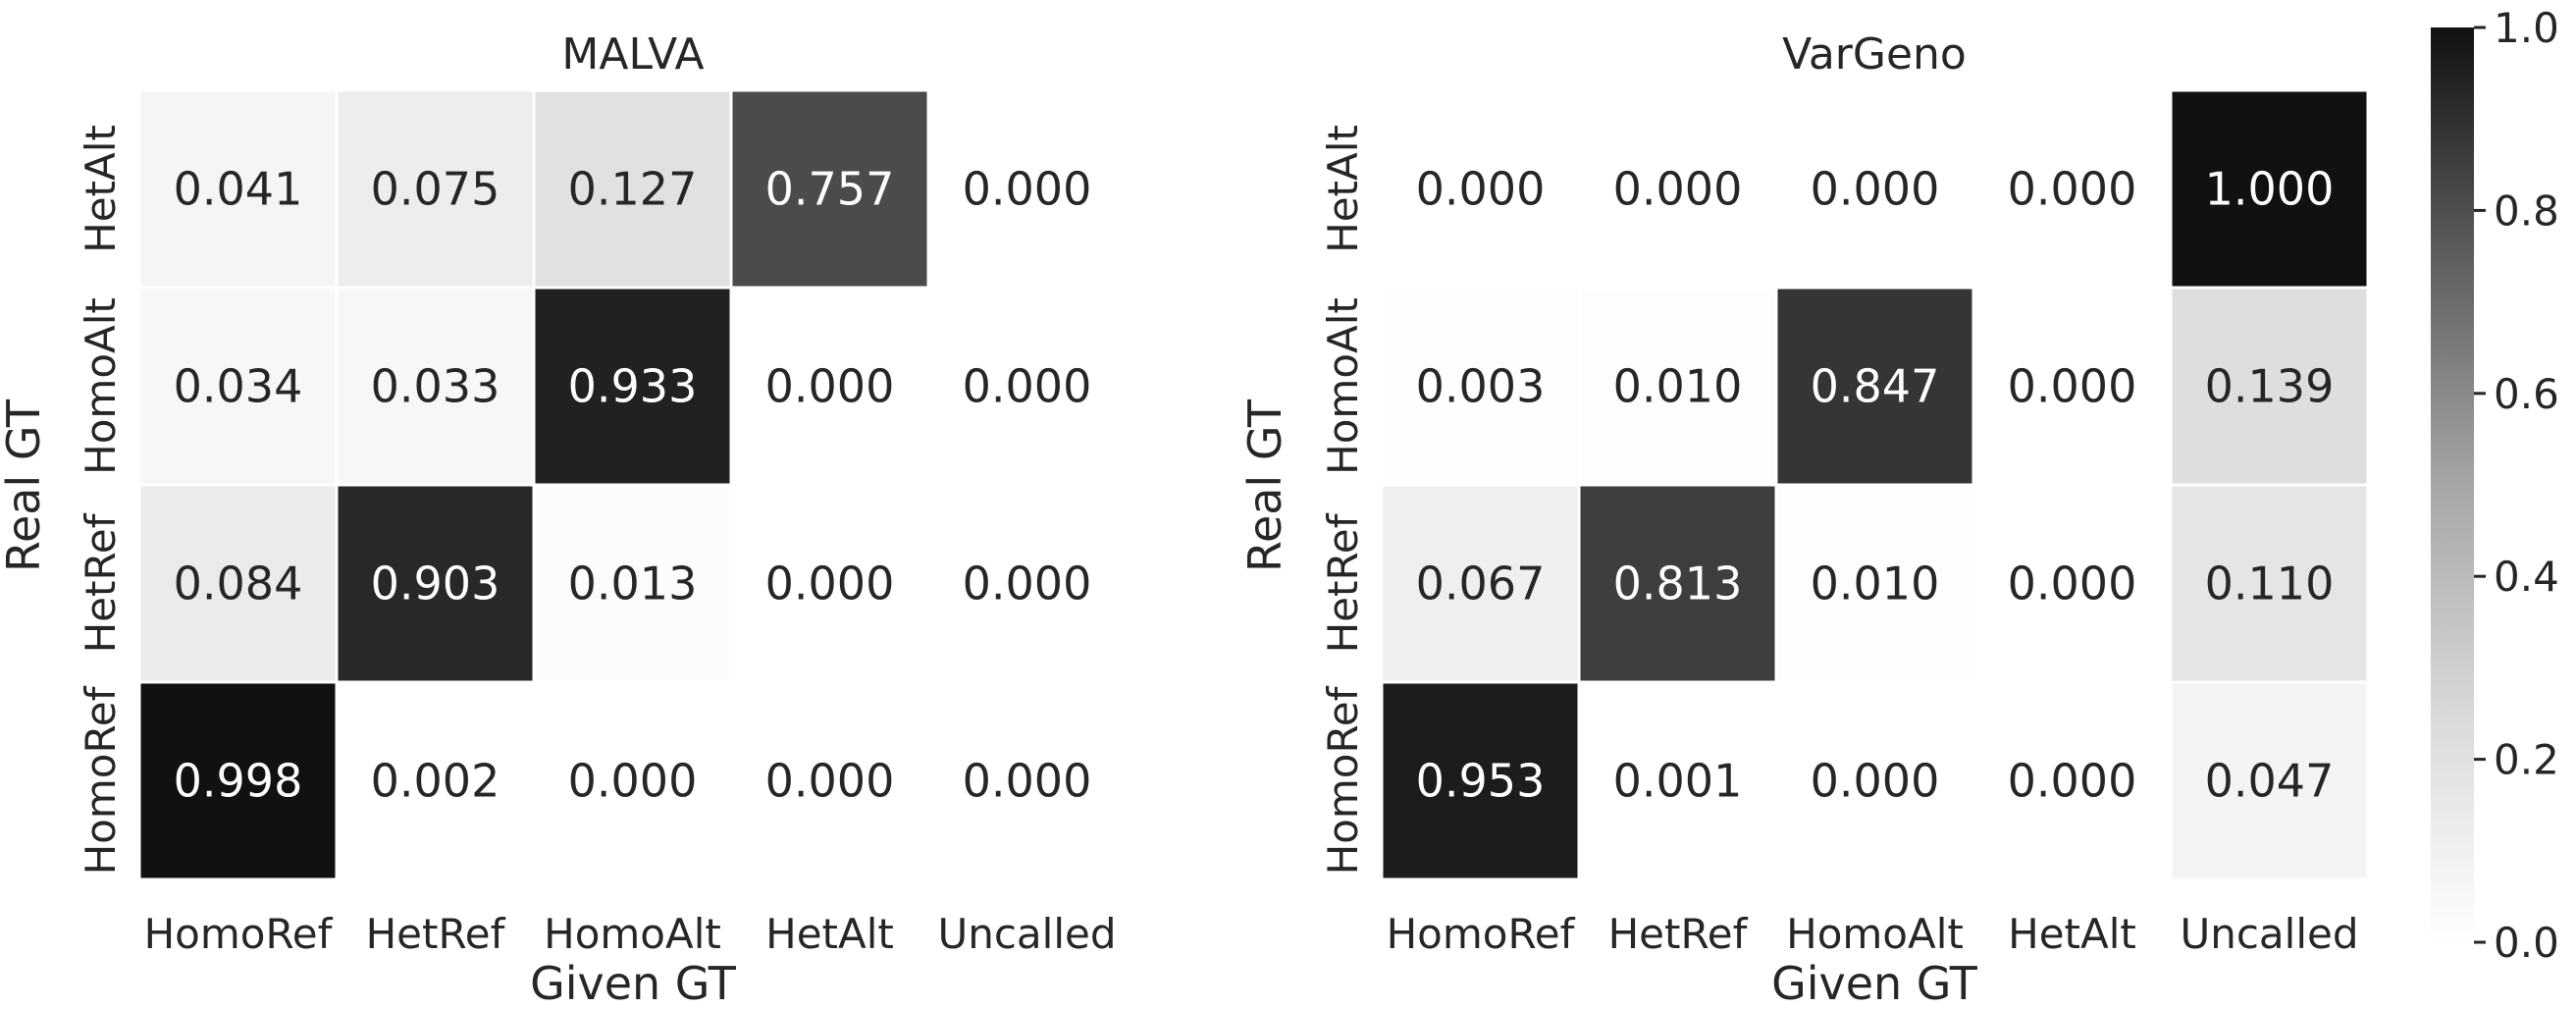  Describe the element at coordinates (2526, 394) in the screenshot. I see `colorbar-tick-label: 0.6` at that location.